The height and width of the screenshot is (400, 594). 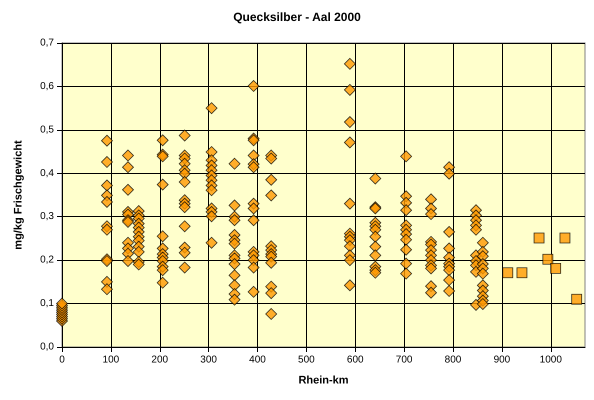 I want to click on x-tick-label: 400, so click(x=257, y=360).